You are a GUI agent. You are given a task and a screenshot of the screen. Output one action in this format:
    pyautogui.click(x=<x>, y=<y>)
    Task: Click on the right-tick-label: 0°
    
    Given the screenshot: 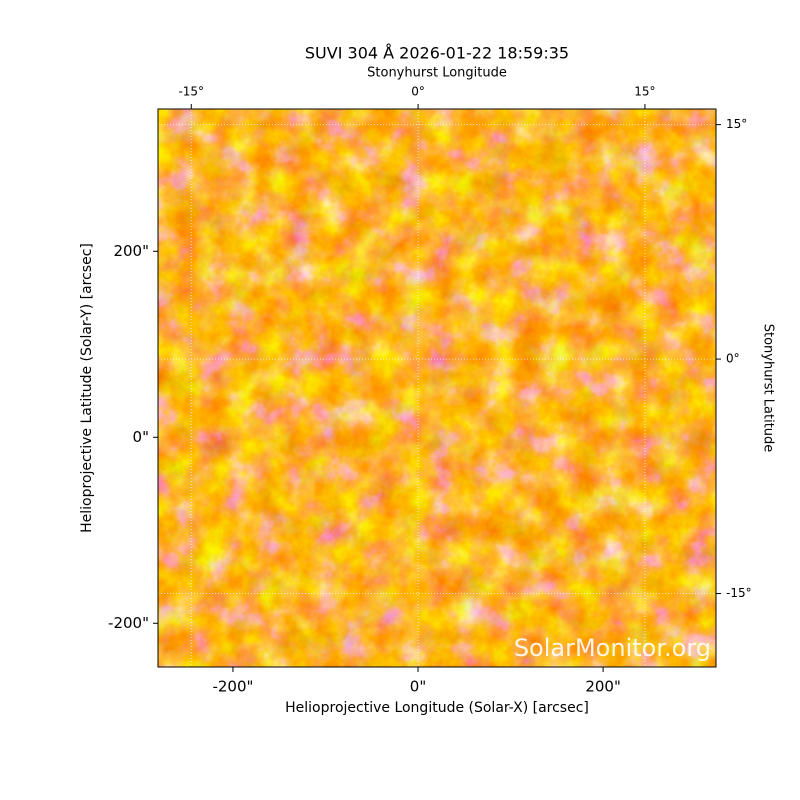 What is the action you would take?
    pyautogui.click(x=733, y=359)
    